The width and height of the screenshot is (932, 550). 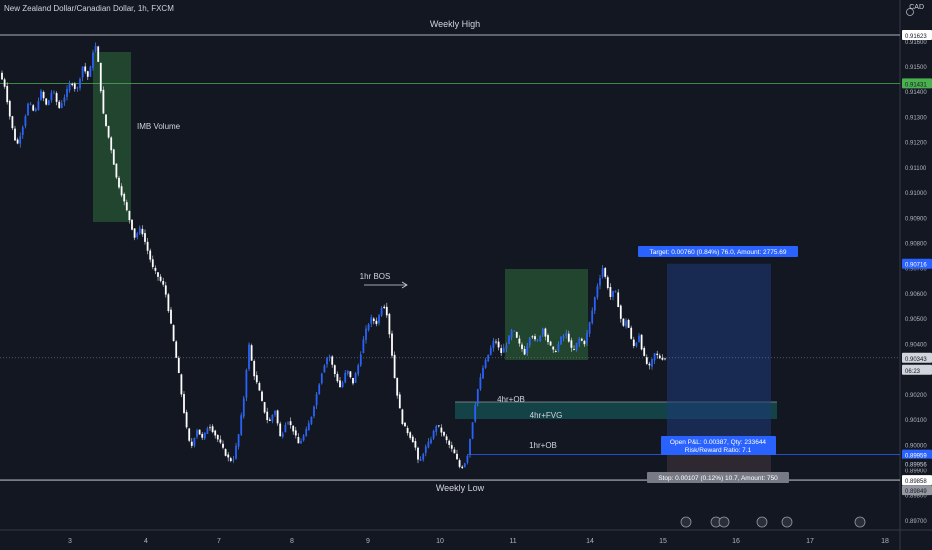 What do you see at coordinates (916, 471) in the screenshot?
I see `y-tick-label: 0.89900` at bounding box center [916, 471].